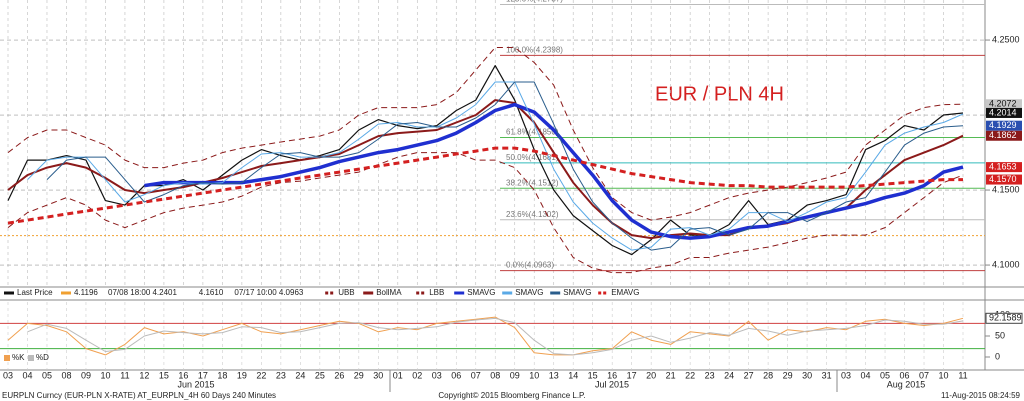  I want to click on x-tick-label: 18, so click(222, 375).